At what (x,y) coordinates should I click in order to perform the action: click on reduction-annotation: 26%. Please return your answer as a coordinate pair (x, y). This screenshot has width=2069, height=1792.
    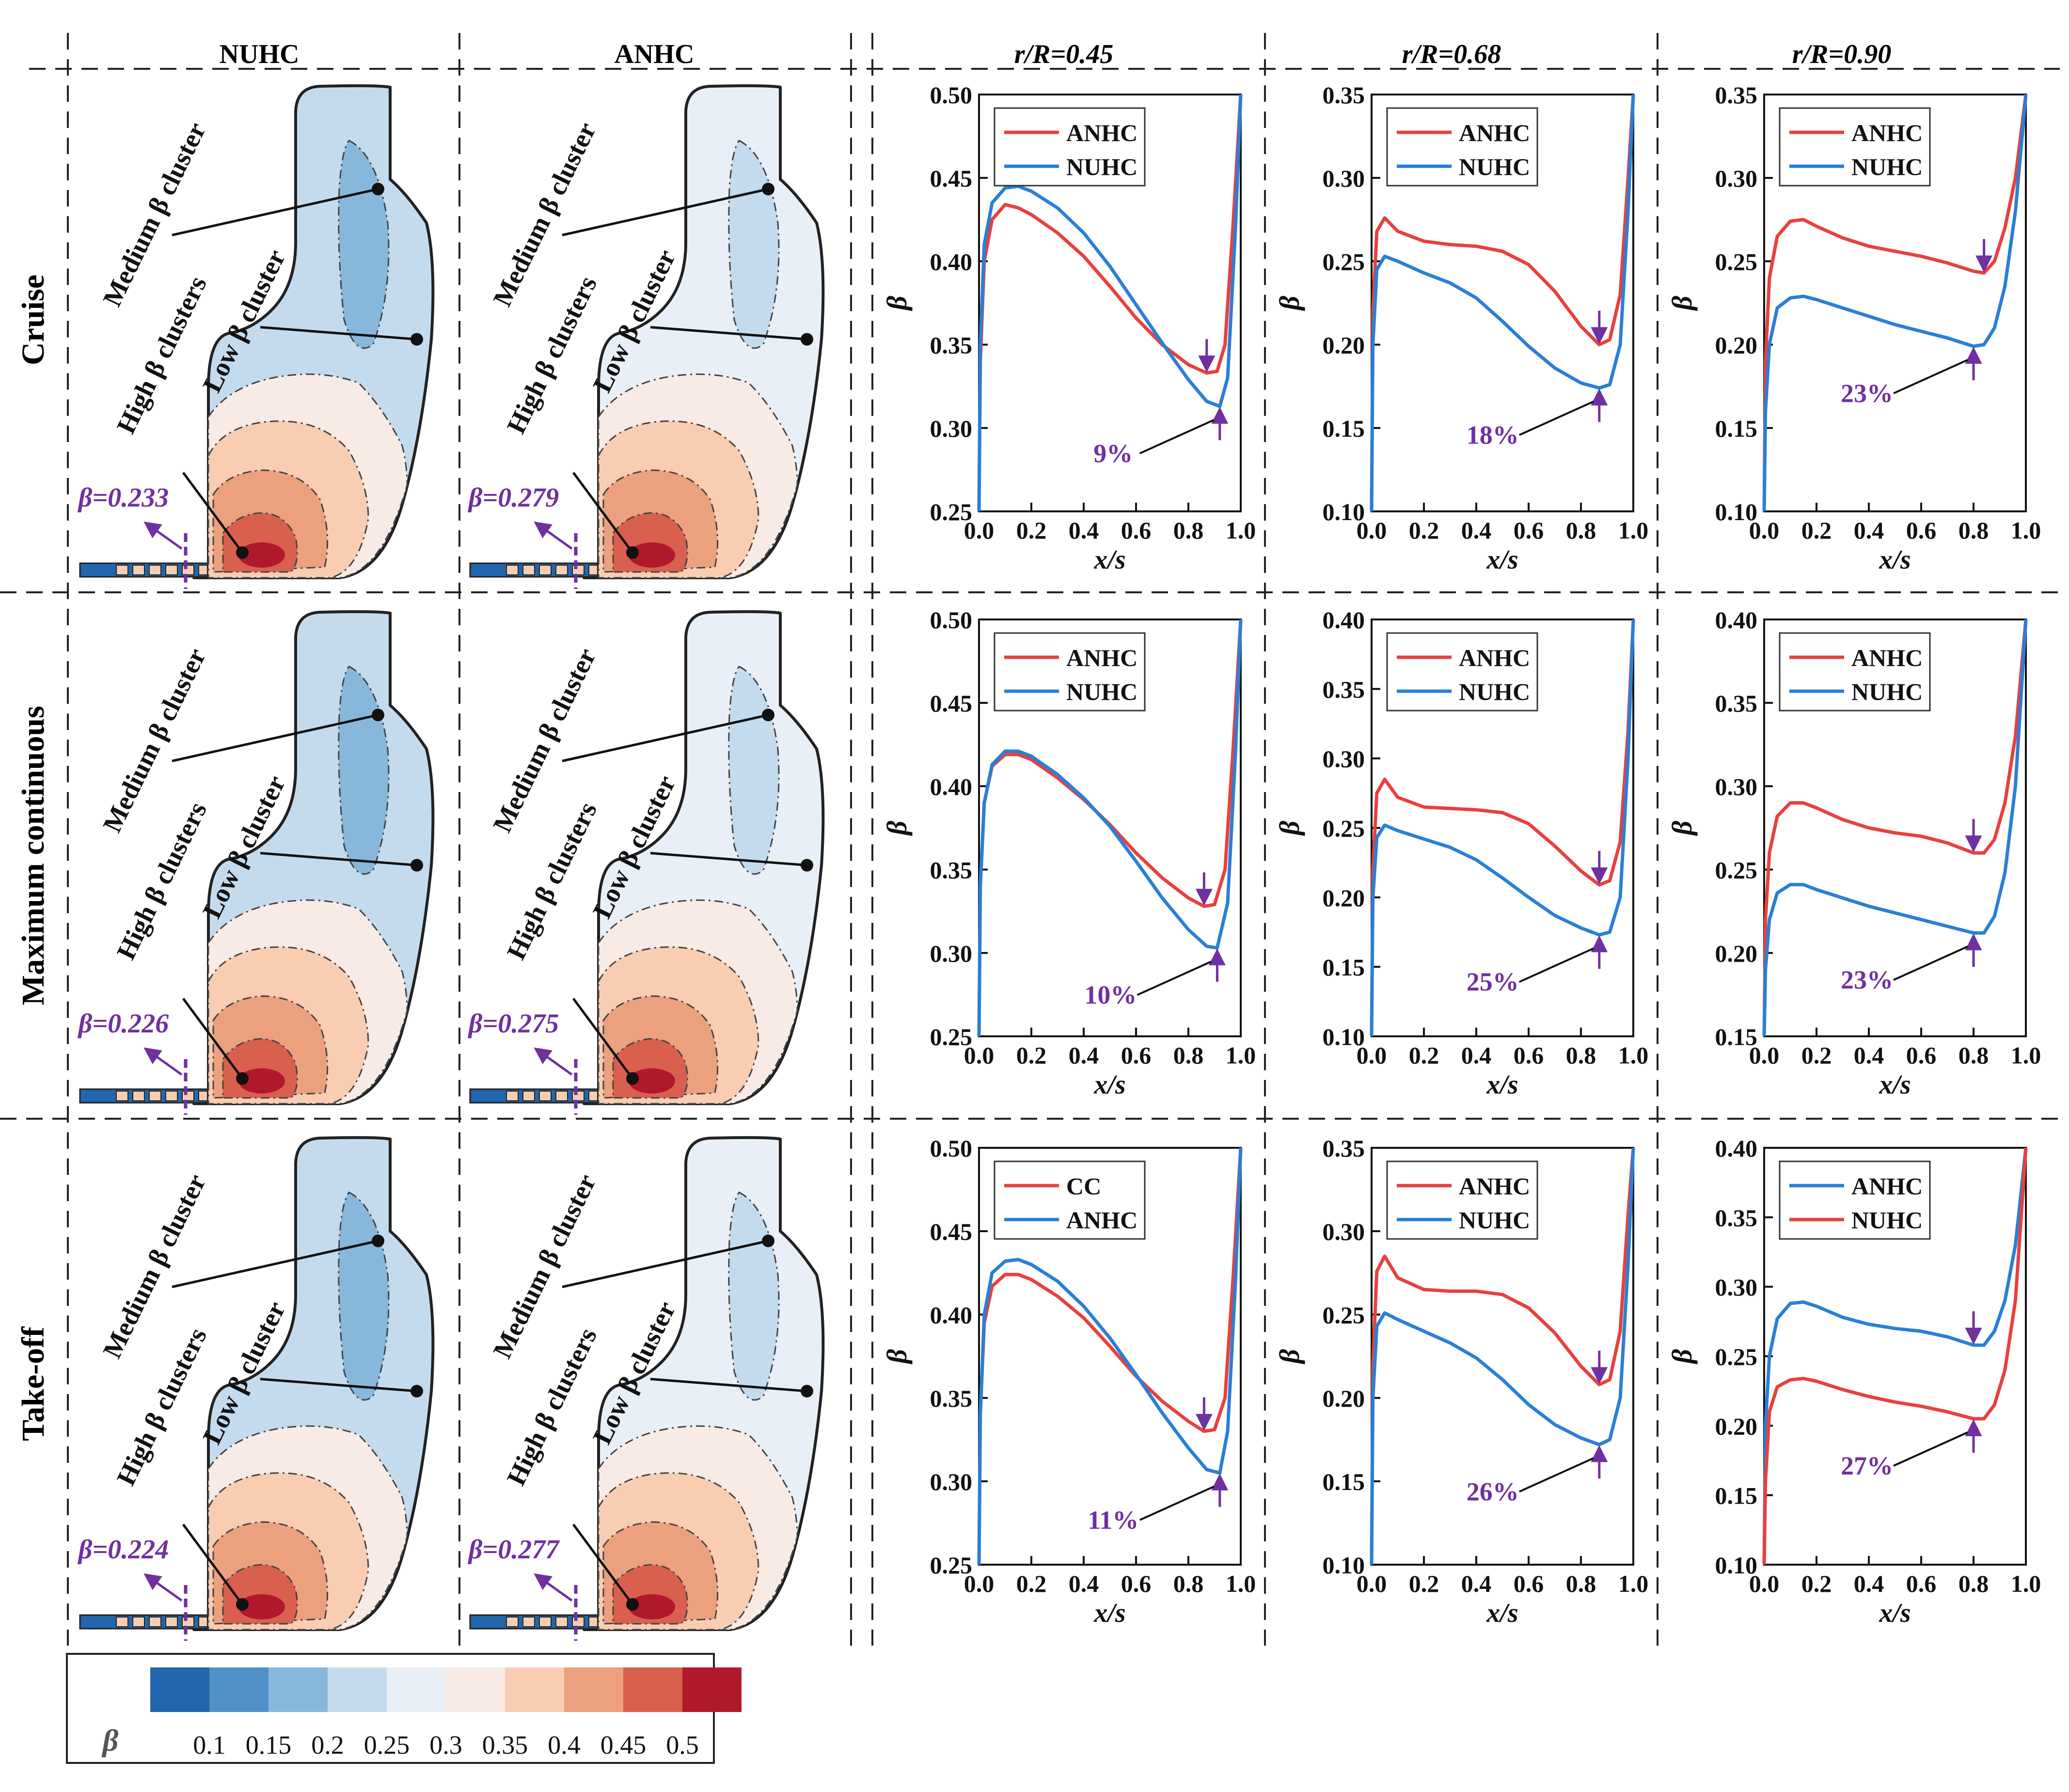
    Looking at the image, I should click on (1493, 1491).